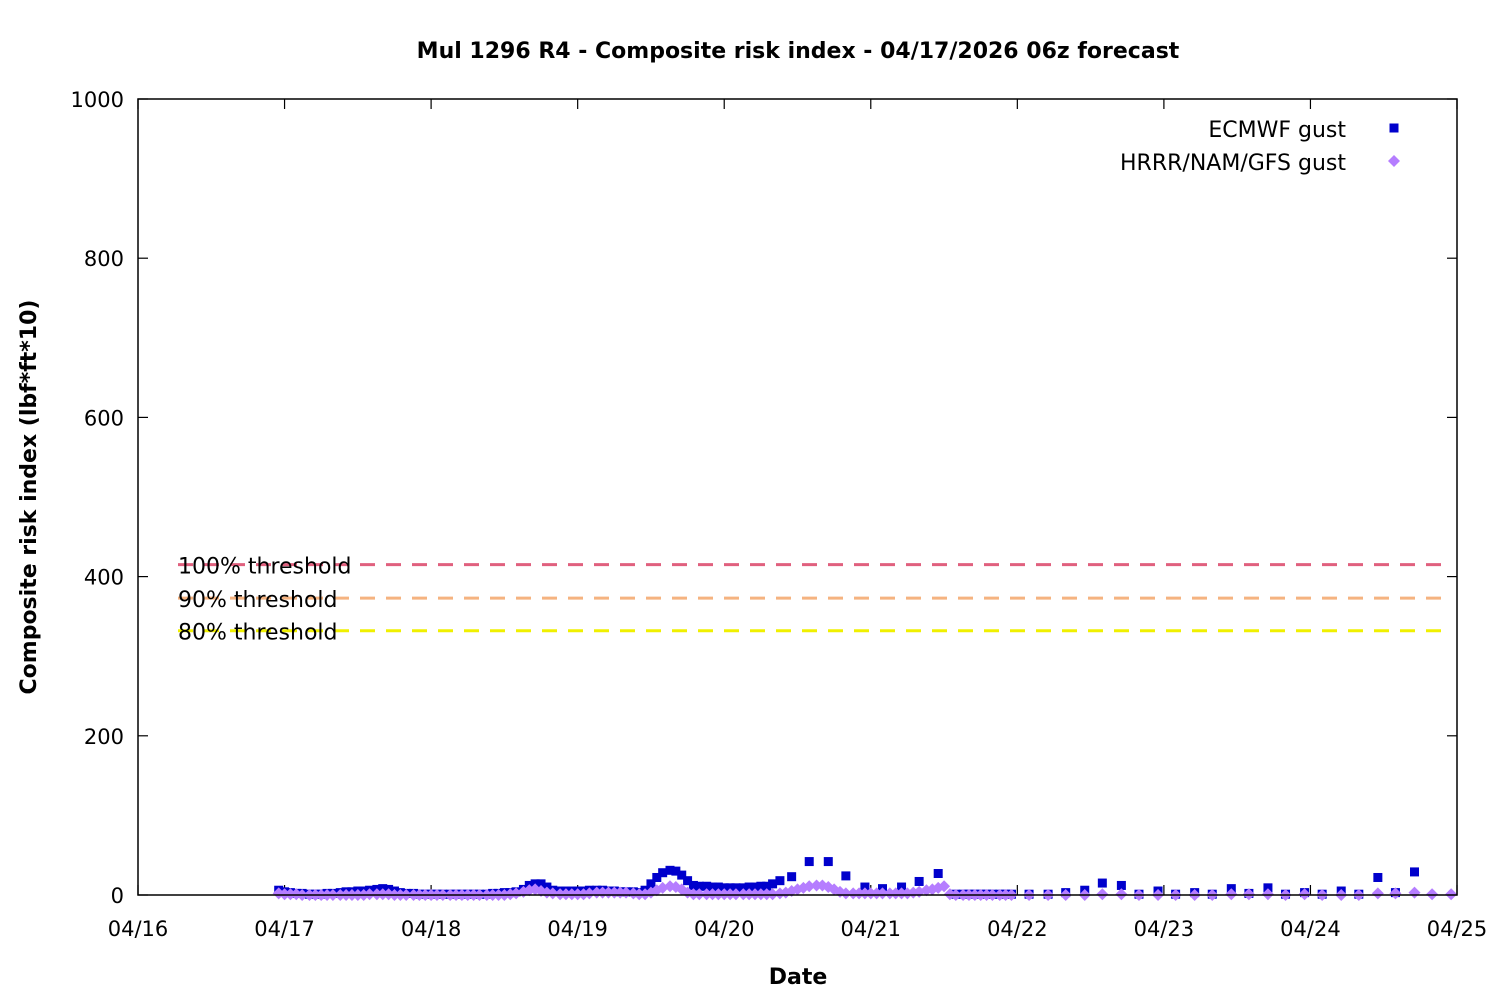  Describe the element at coordinates (258, 600) in the screenshot. I see `threshold-label: 90% threshold` at that location.